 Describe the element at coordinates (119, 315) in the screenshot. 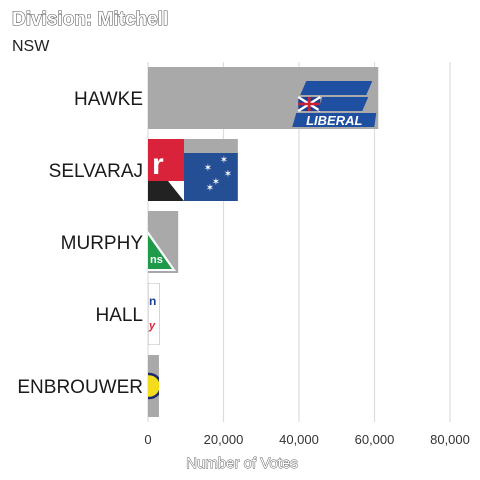

I see `category-label: HALL` at that location.